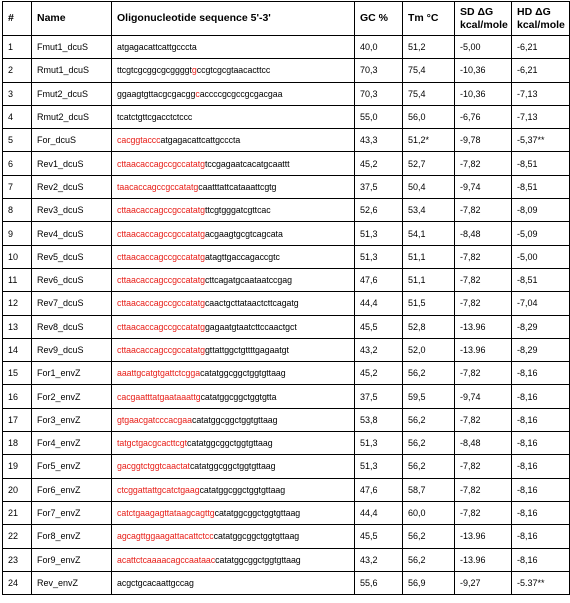 The height and width of the screenshot is (603, 570). Describe the element at coordinates (483, 117) in the screenshot. I see `cell-sd-dg: -6,76` at that location.